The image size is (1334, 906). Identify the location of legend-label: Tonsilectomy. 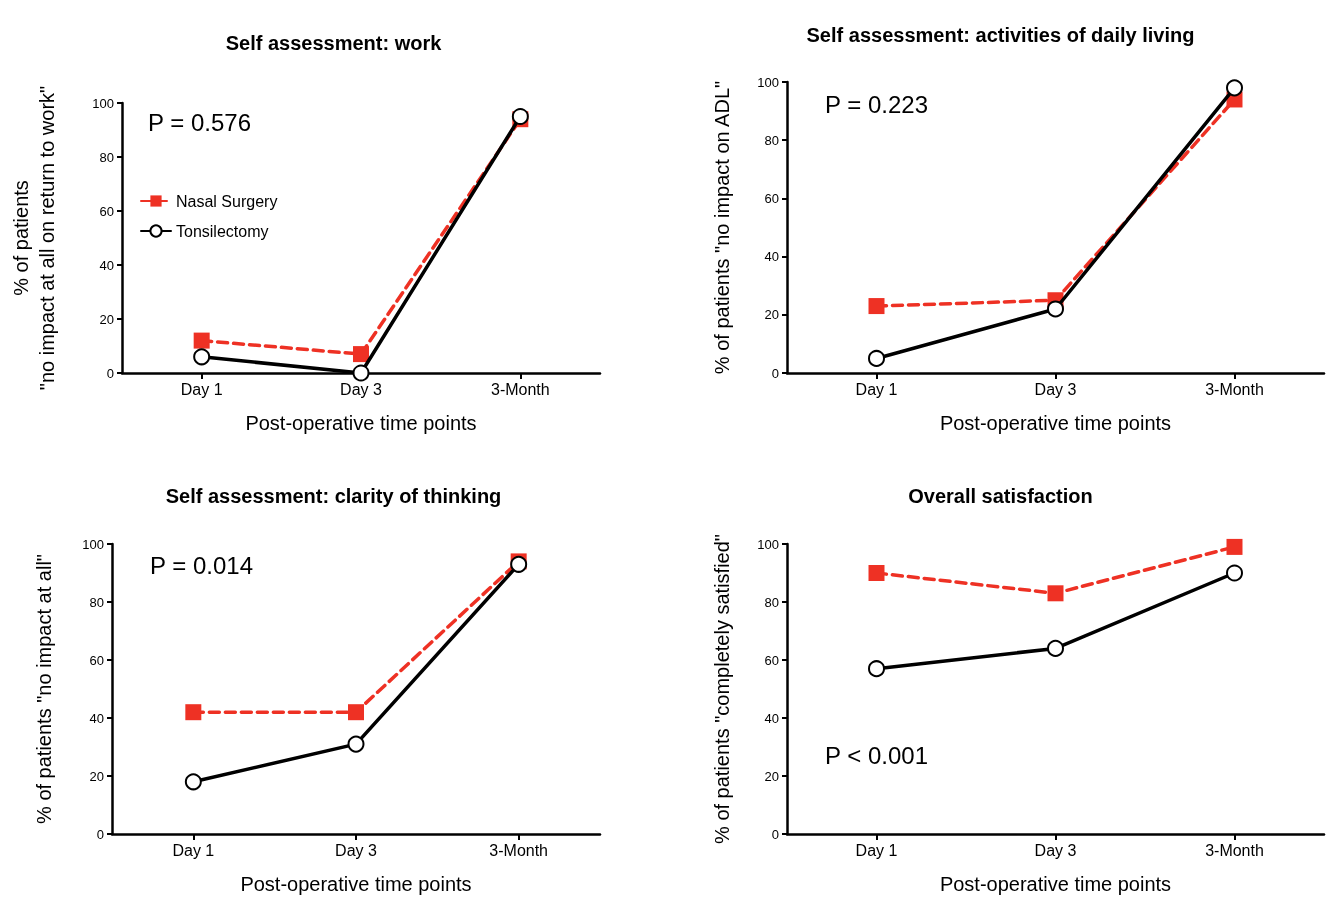
(222, 231).